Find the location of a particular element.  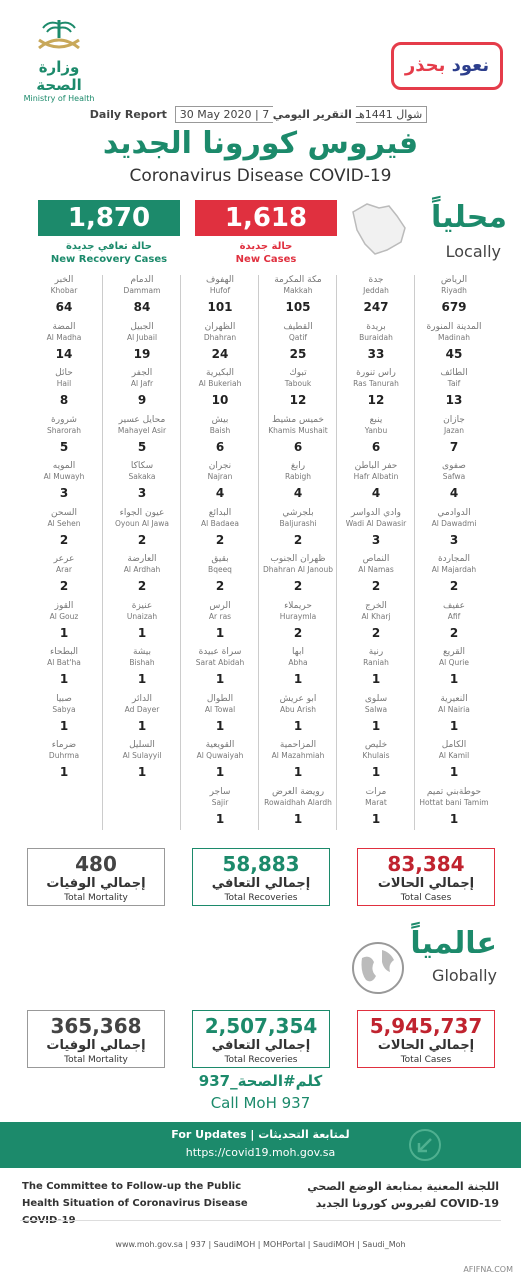

city-name-ar: الدوادمي is located at coordinates (454, 512).